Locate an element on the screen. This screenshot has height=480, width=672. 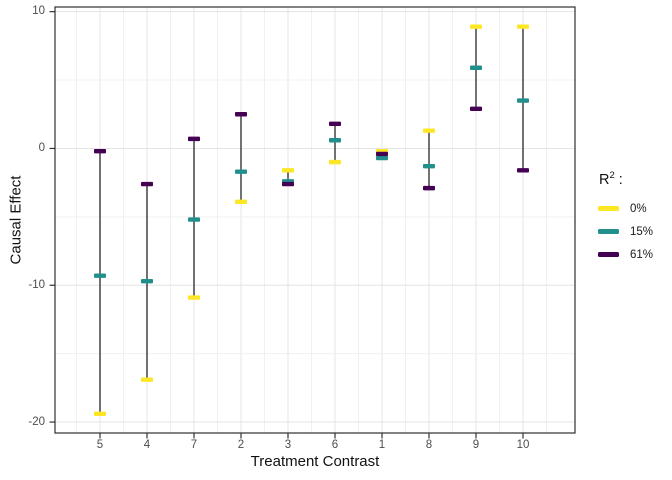
y-tick-label: -20 is located at coordinates (36, 421).